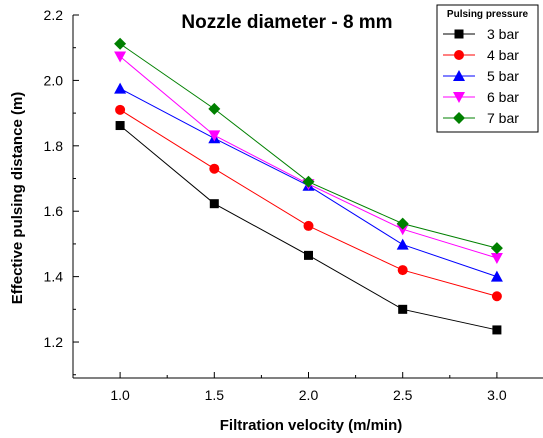 Image resolution: width=543 pixels, height=438 pixels. Describe the element at coordinates (17, 198) in the screenshot. I see `y-axis-title: Effective pulsing distance (m)` at that location.